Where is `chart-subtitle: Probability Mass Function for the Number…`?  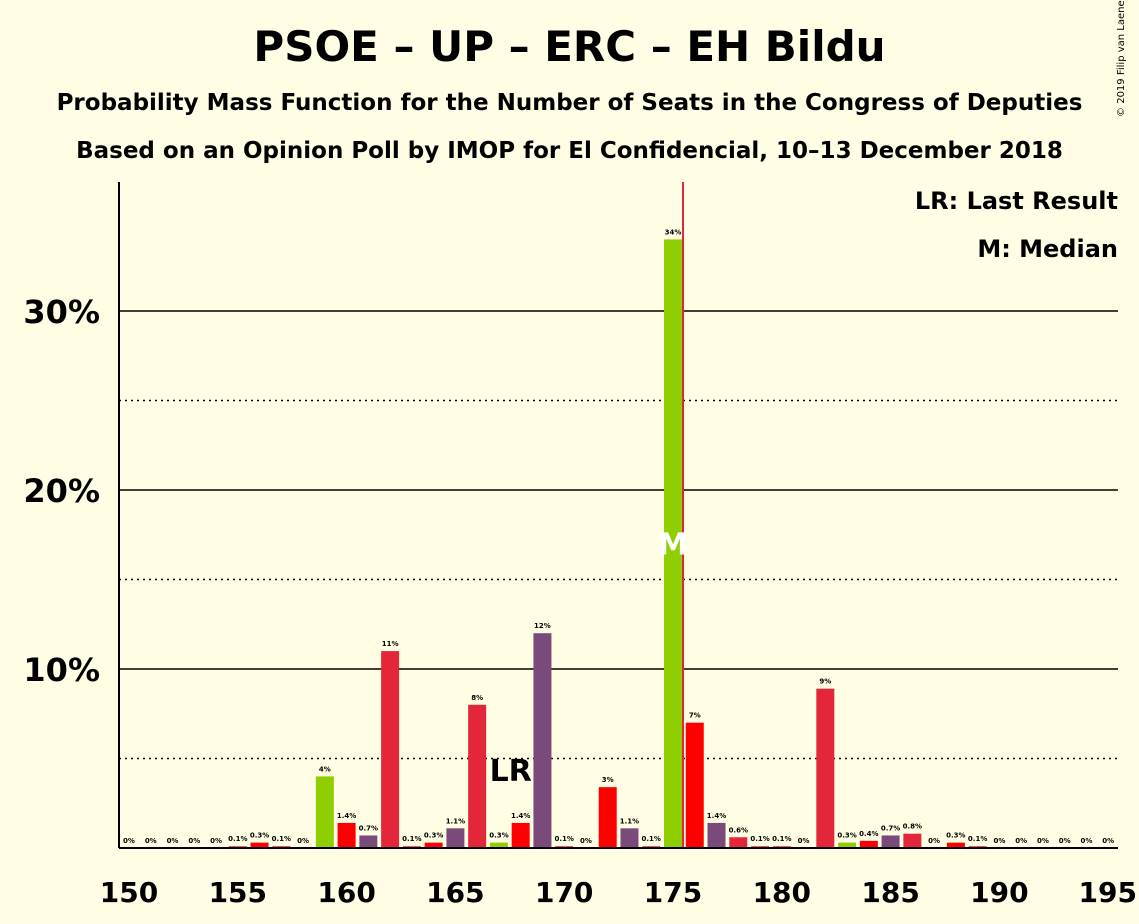
chart-subtitle: Probability Mass Function for the Number… is located at coordinates (569, 103).